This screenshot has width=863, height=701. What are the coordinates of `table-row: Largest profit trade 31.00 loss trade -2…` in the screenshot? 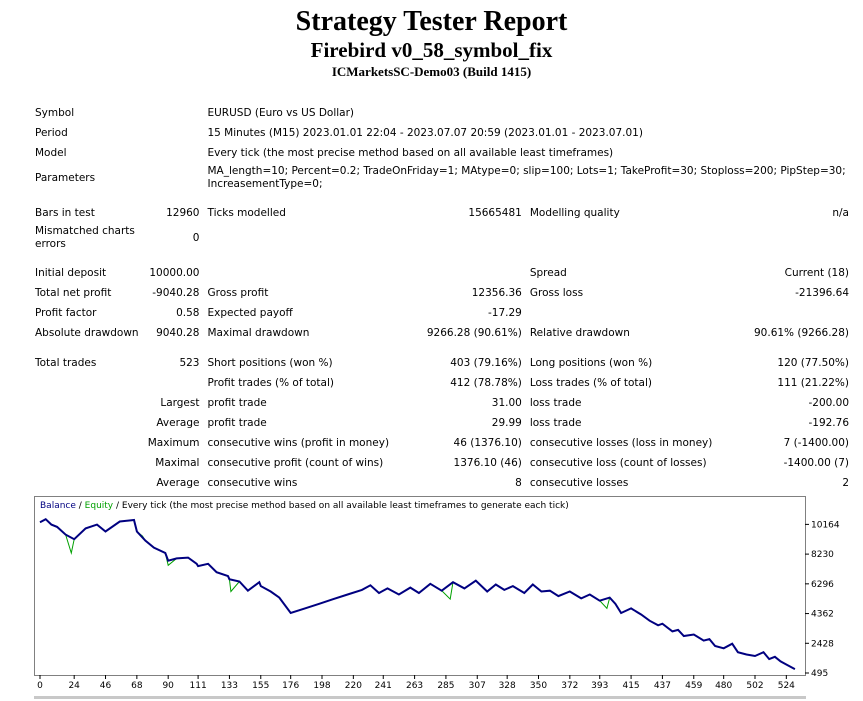 It's located at (442, 403).